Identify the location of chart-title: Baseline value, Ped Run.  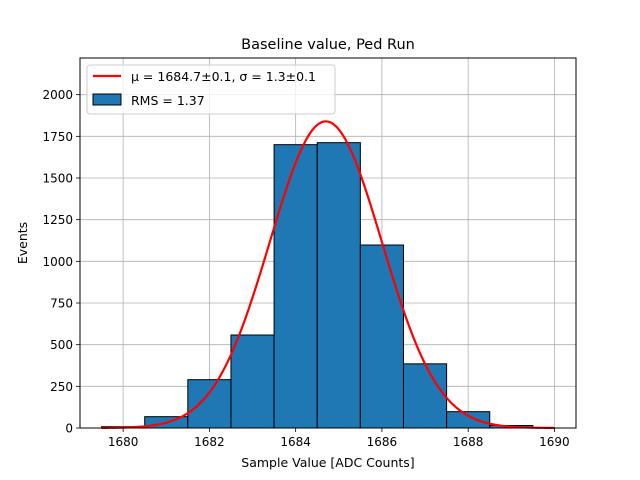
(328, 45).